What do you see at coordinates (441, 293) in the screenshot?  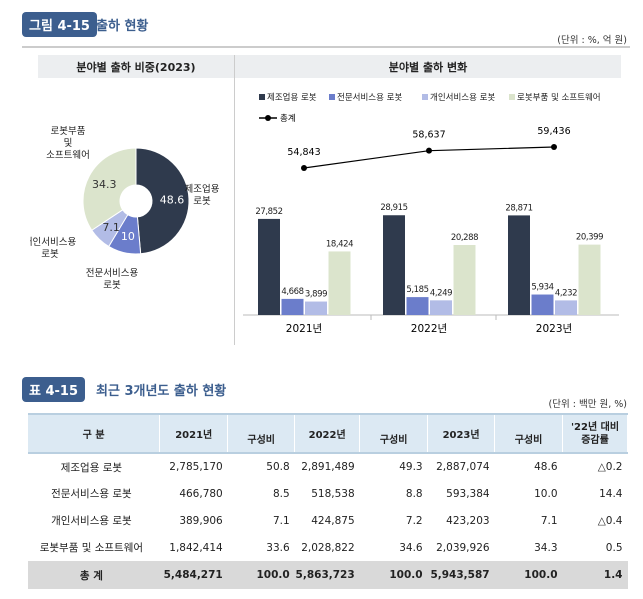 I see `bar-value-label: 4,249` at bounding box center [441, 293].